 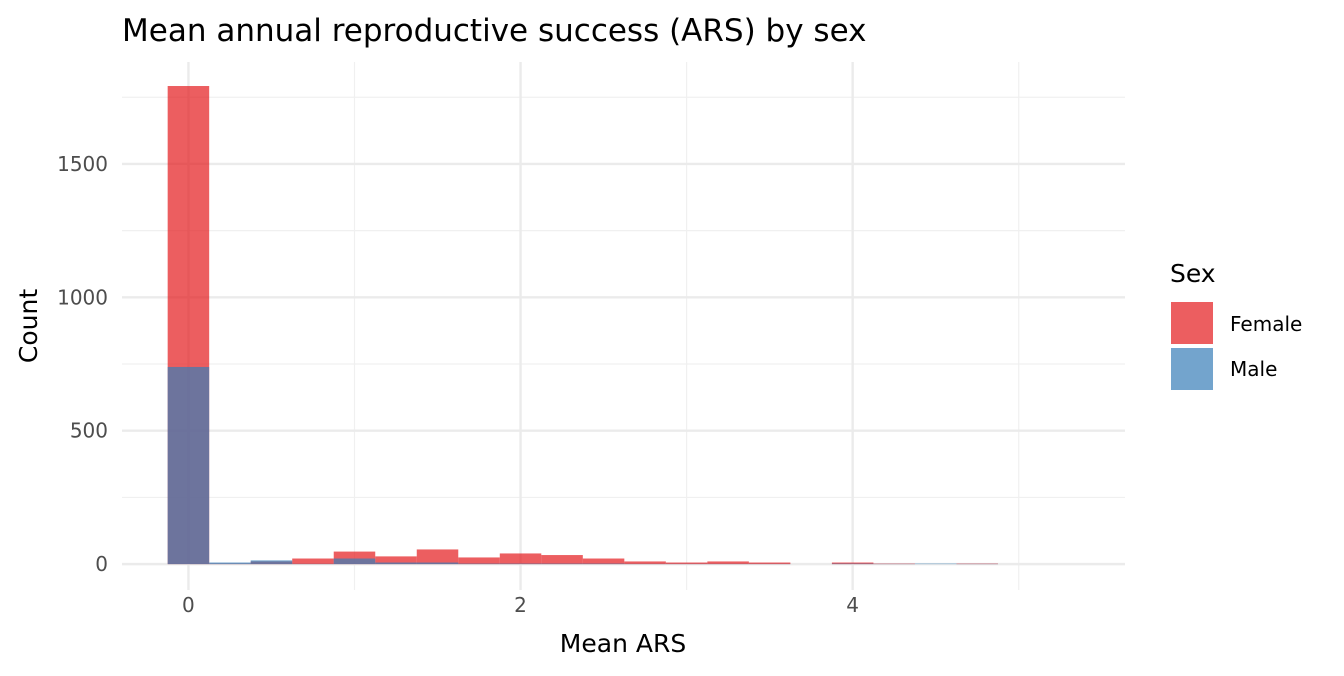 I want to click on x-axis-label: Mean ARS, so click(x=623, y=643).